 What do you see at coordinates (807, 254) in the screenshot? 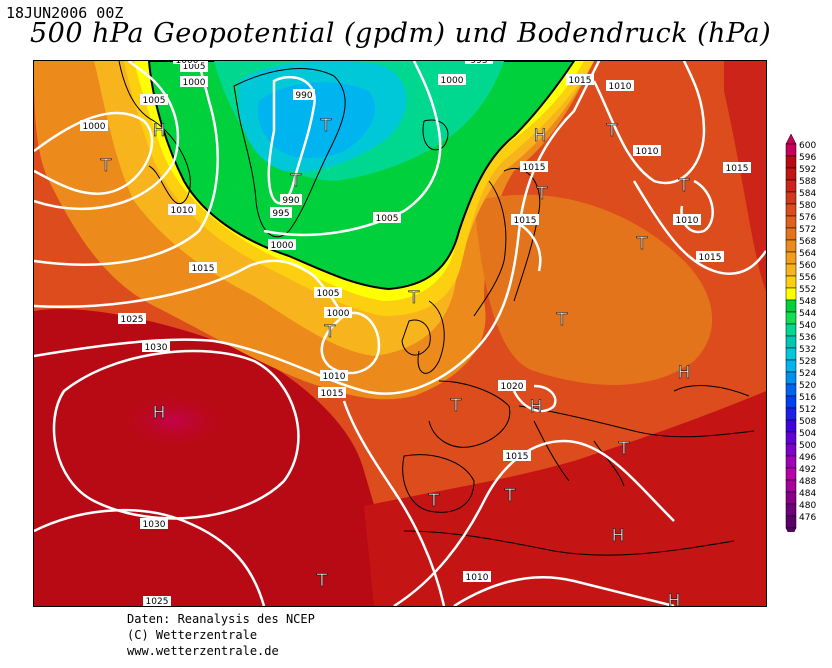
I see `legend-label: 564` at bounding box center [807, 254].